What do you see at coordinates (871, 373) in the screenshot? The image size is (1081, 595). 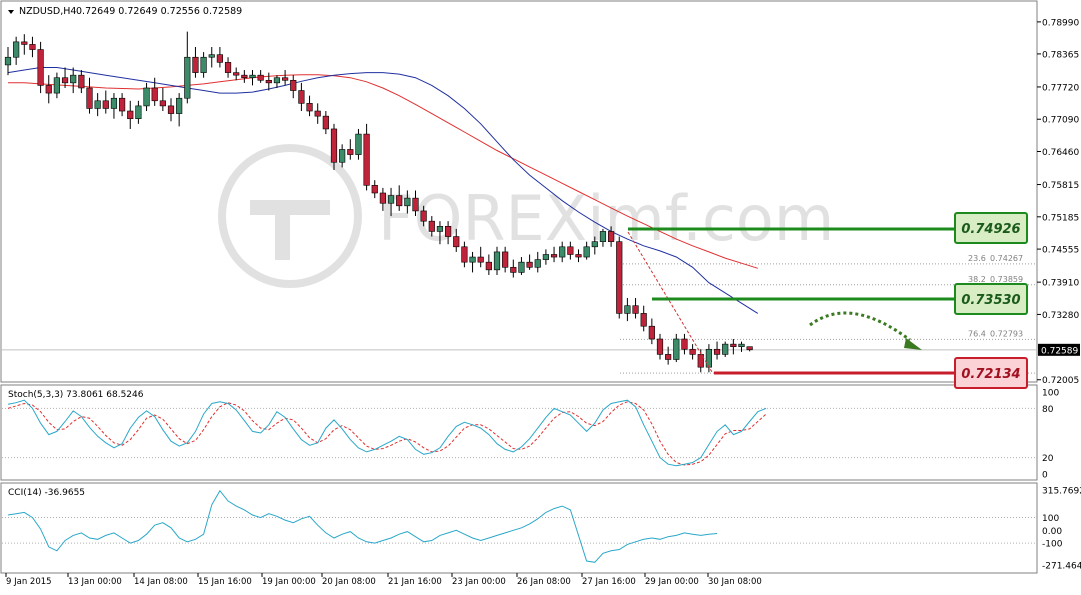 I see `support-1-level: 0.72134` at bounding box center [871, 373].